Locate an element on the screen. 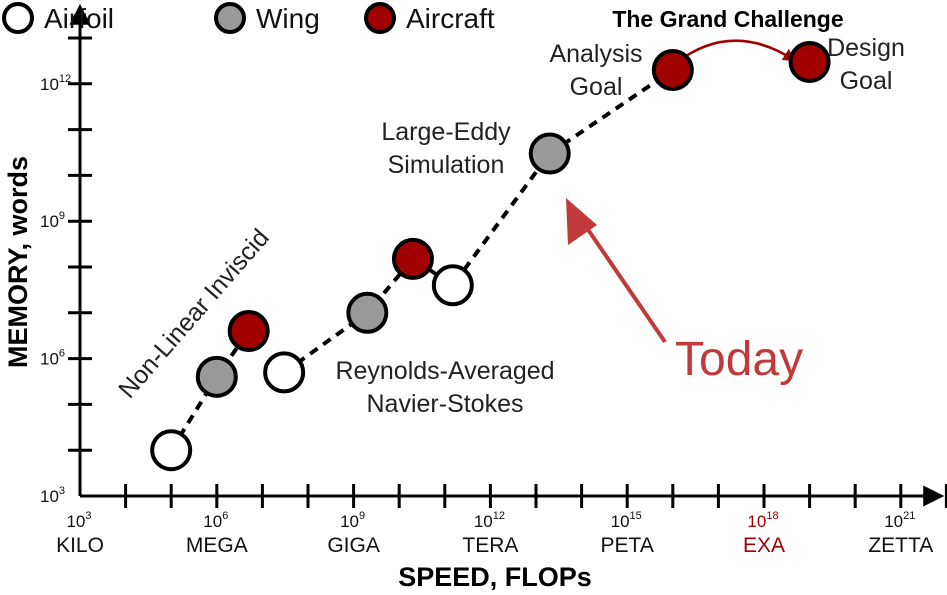 This screenshot has width=947, height=595. x-tick-label: 10¹² is located at coordinates (489, 520).